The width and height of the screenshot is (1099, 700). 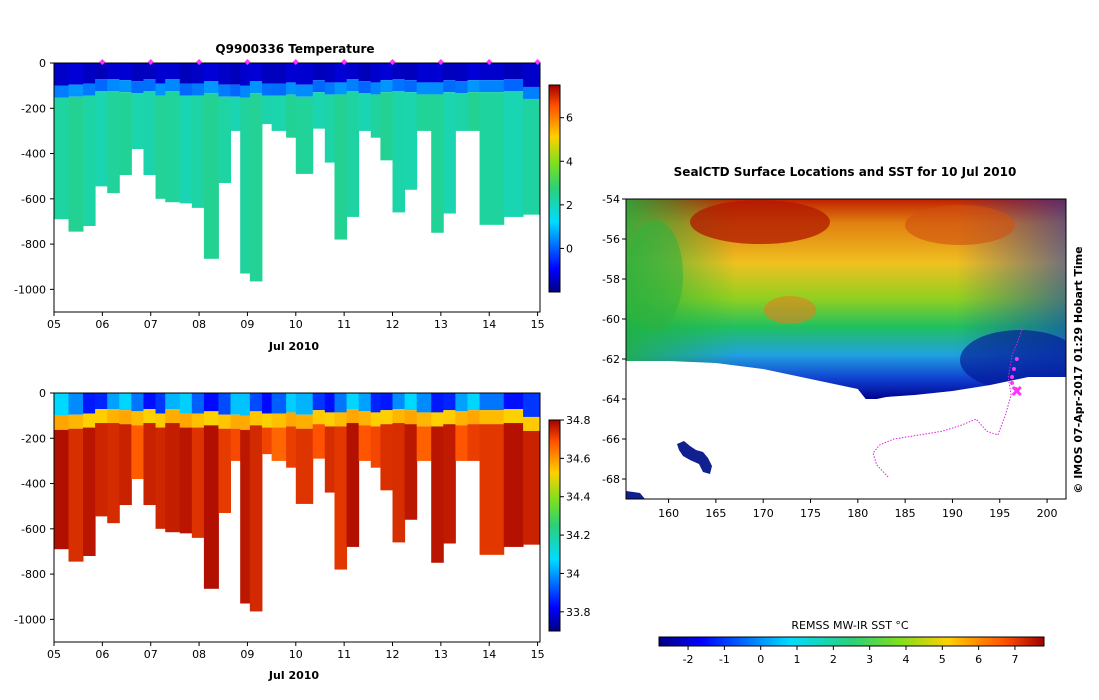 What do you see at coordinates (554, 525) in the screenshot?
I see `salinity-colorbar` at bounding box center [554, 525].